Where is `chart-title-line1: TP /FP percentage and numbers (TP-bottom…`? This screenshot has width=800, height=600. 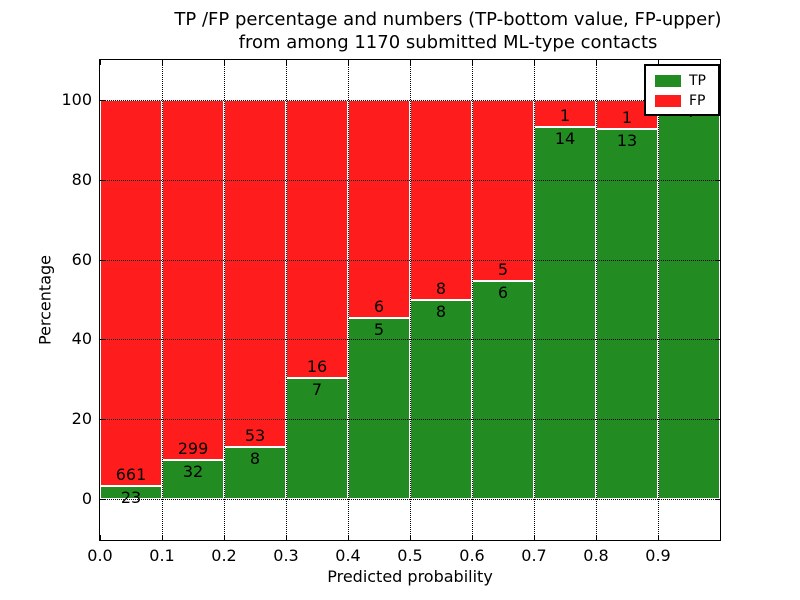
chart-title-line1: TP /FP percentage and numbers (TP-bottom… is located at coordinates (448, 19).